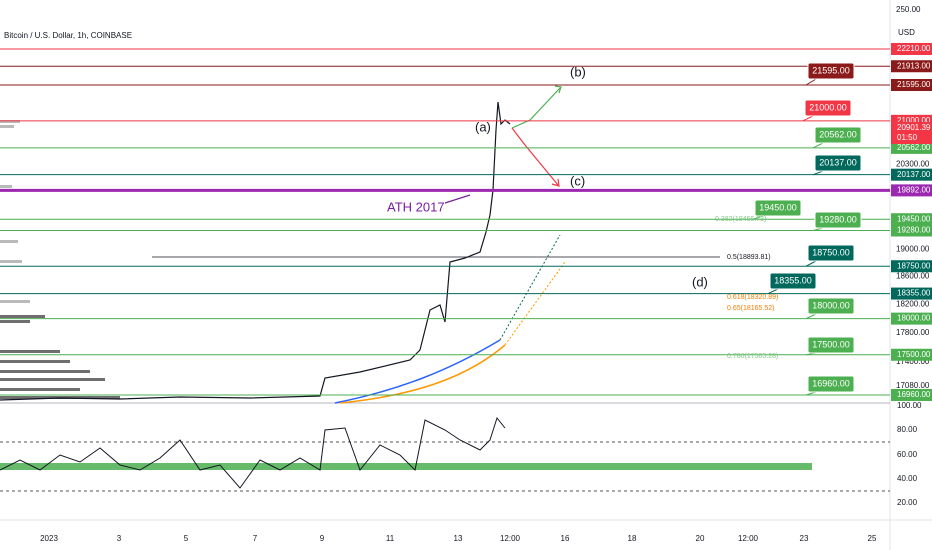 The width and height of the screenshot is (932, 550). I want to click on rsi-axis-label: 100.00, so click(909, 405).